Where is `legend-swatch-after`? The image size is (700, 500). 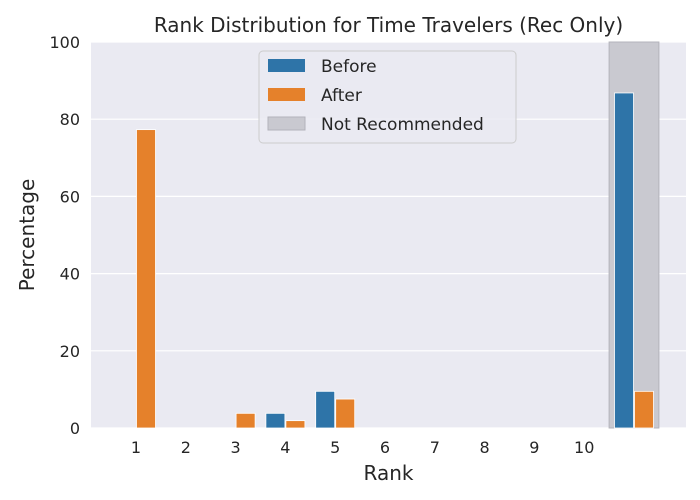
legend-swatch-after is located at coordinates (286, 94).